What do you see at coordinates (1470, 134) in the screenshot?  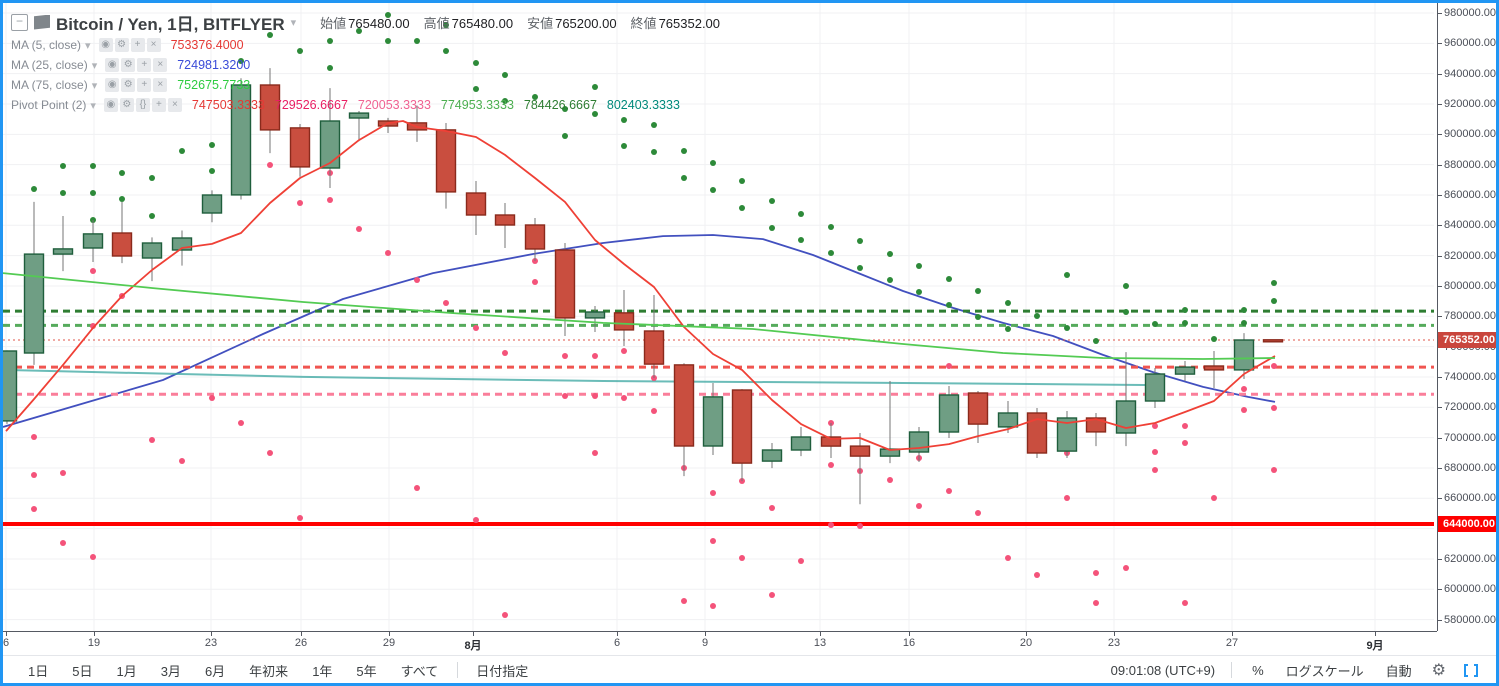 I see `price-axis-label: 900000.00` at bounding box center [1470, 134].